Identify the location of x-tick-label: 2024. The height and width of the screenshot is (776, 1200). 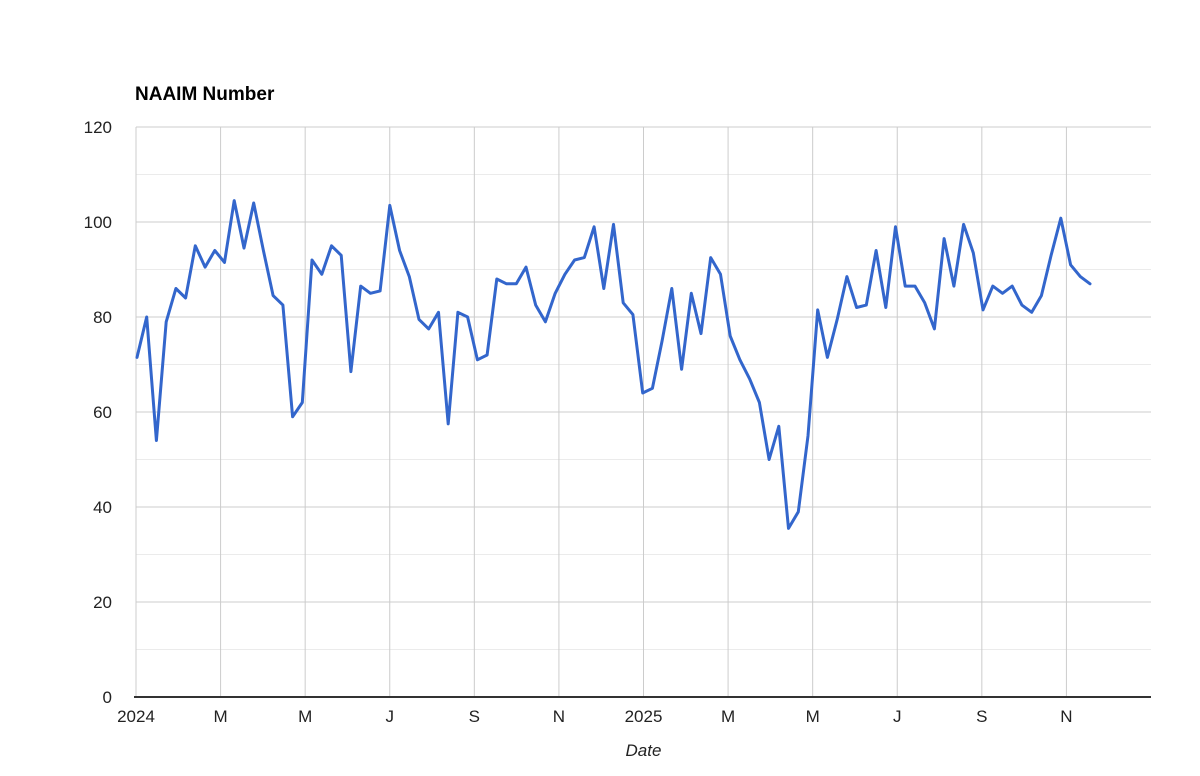
(136, 716).